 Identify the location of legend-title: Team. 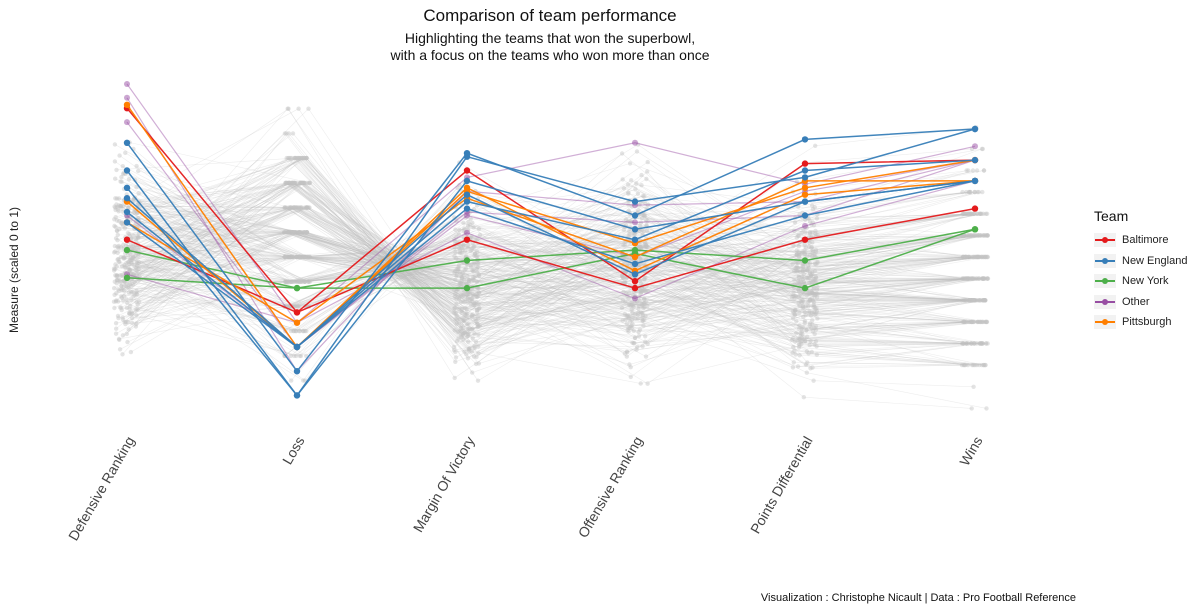
(1111, 216).